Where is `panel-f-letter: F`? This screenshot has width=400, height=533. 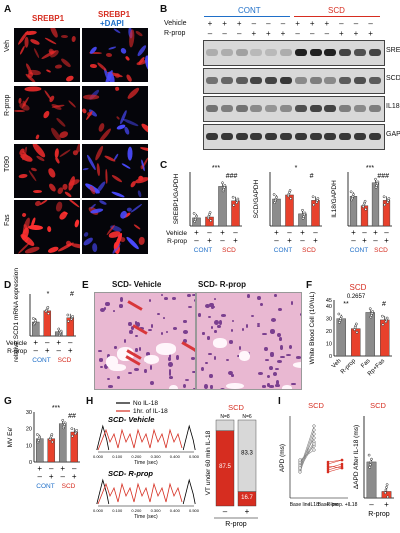 panel-f-letter: F is located at coordinates (309, 285).